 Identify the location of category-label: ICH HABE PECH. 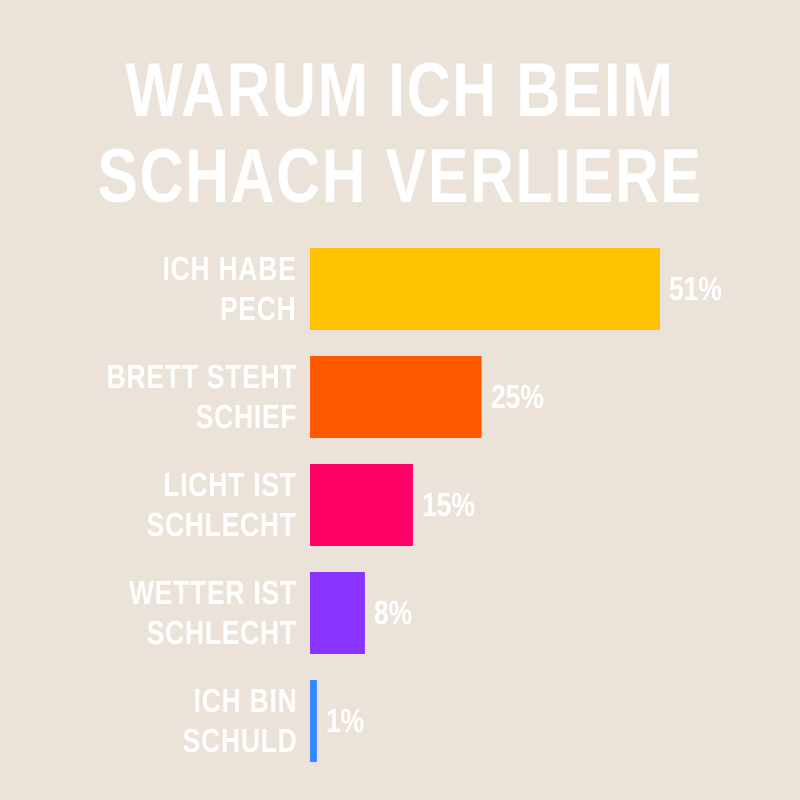
(229, 288).